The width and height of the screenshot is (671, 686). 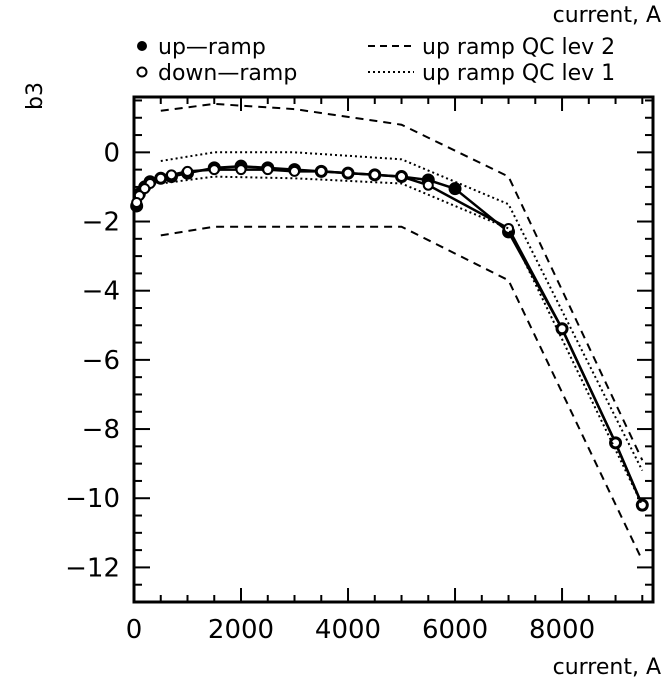 I want to click on x-tick-label: 0, so click(x=134, y=630).